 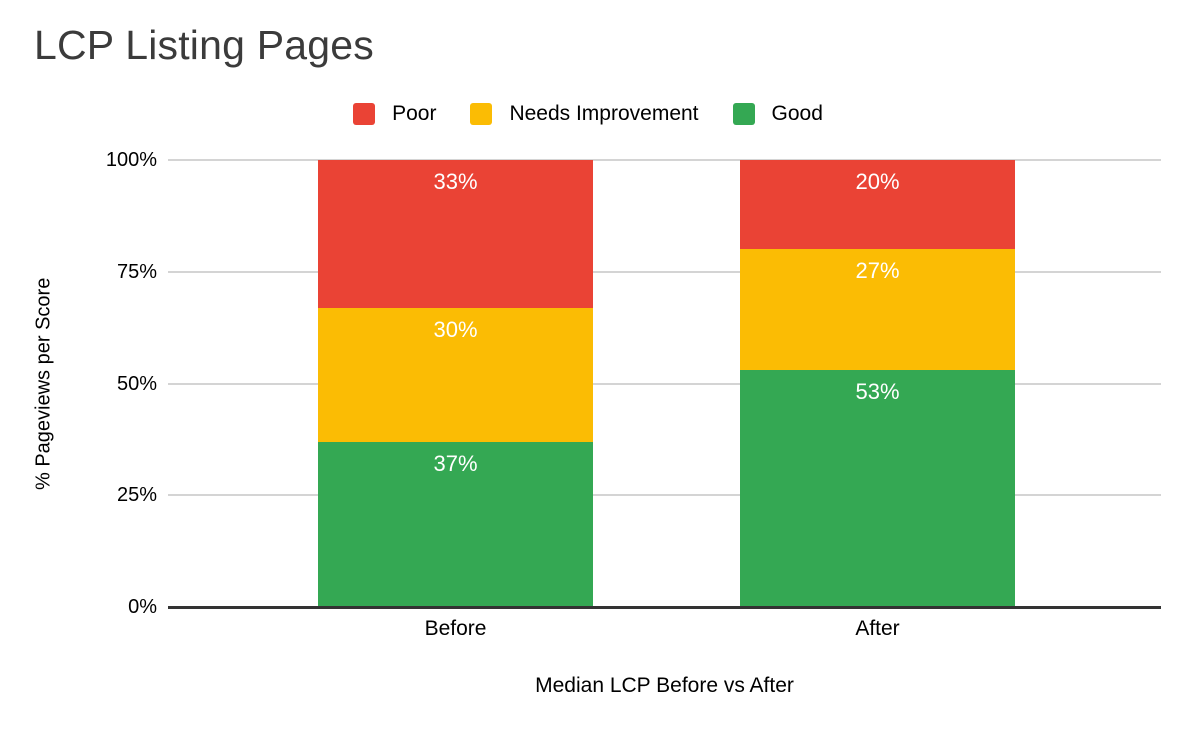 I want to click on bar-segment-needs-improvement-after: 27%, so click(x=877, y=310).